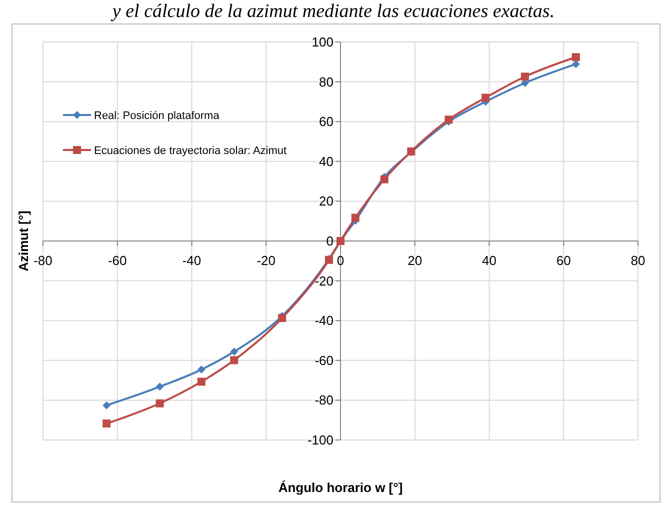 The image size is (667, 507). Describe the element at coordinates (330, 241) in the screenshot. I see `y-tick-label: 0` at that location.